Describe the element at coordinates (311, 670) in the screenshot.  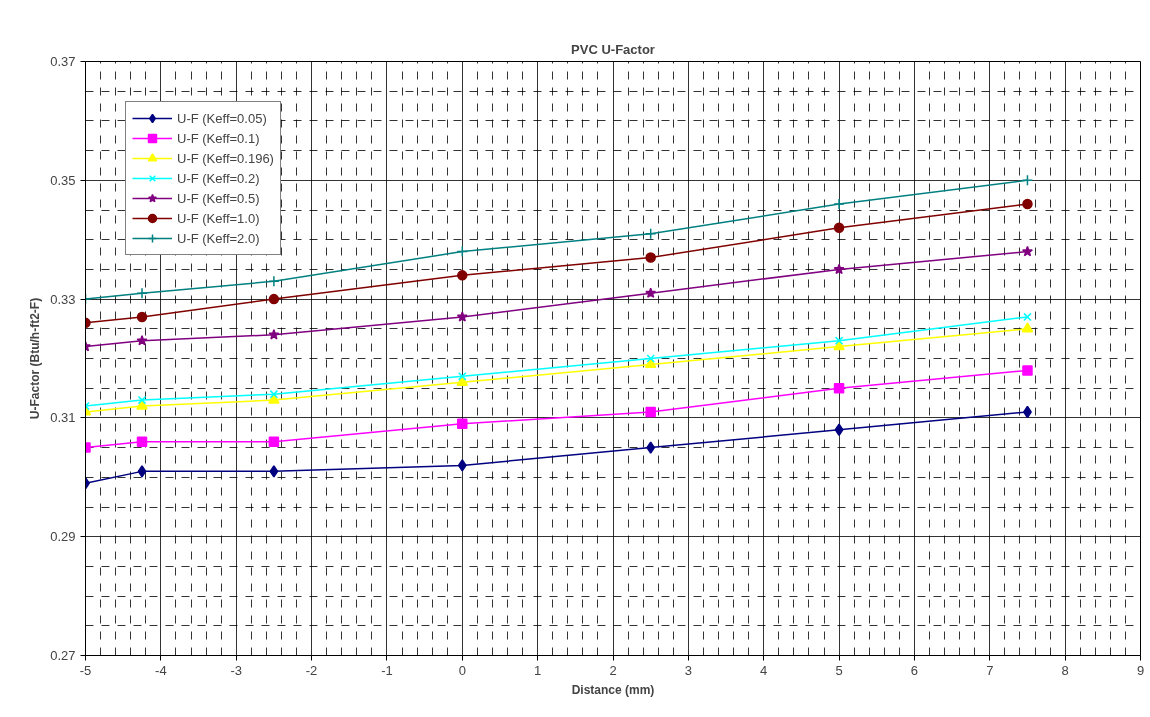
I see `x-tick-label: -2` at that location.